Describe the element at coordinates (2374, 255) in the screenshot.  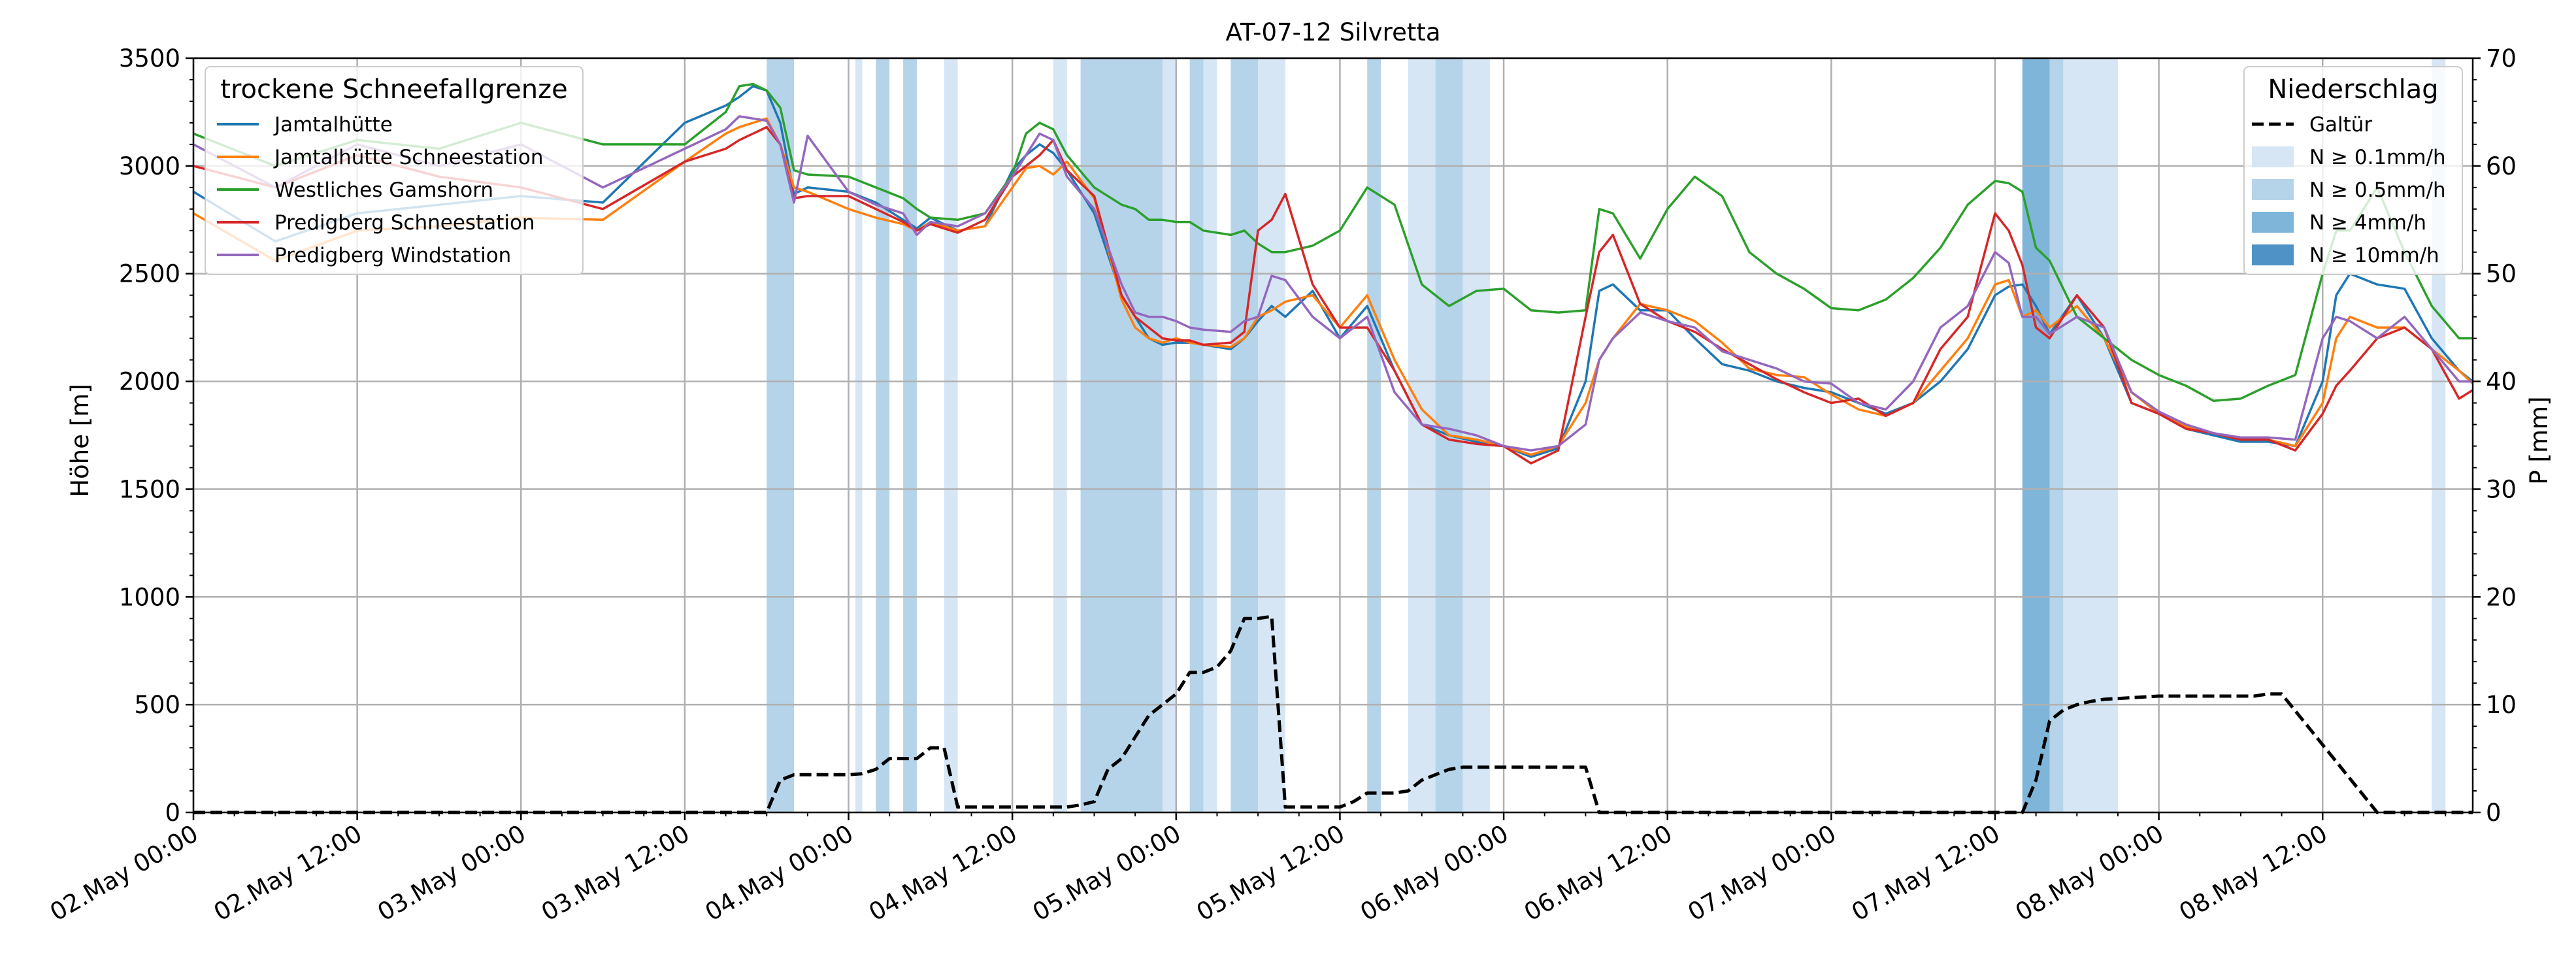
I see `legend-label: N ≥ 10mm/h` at that location.